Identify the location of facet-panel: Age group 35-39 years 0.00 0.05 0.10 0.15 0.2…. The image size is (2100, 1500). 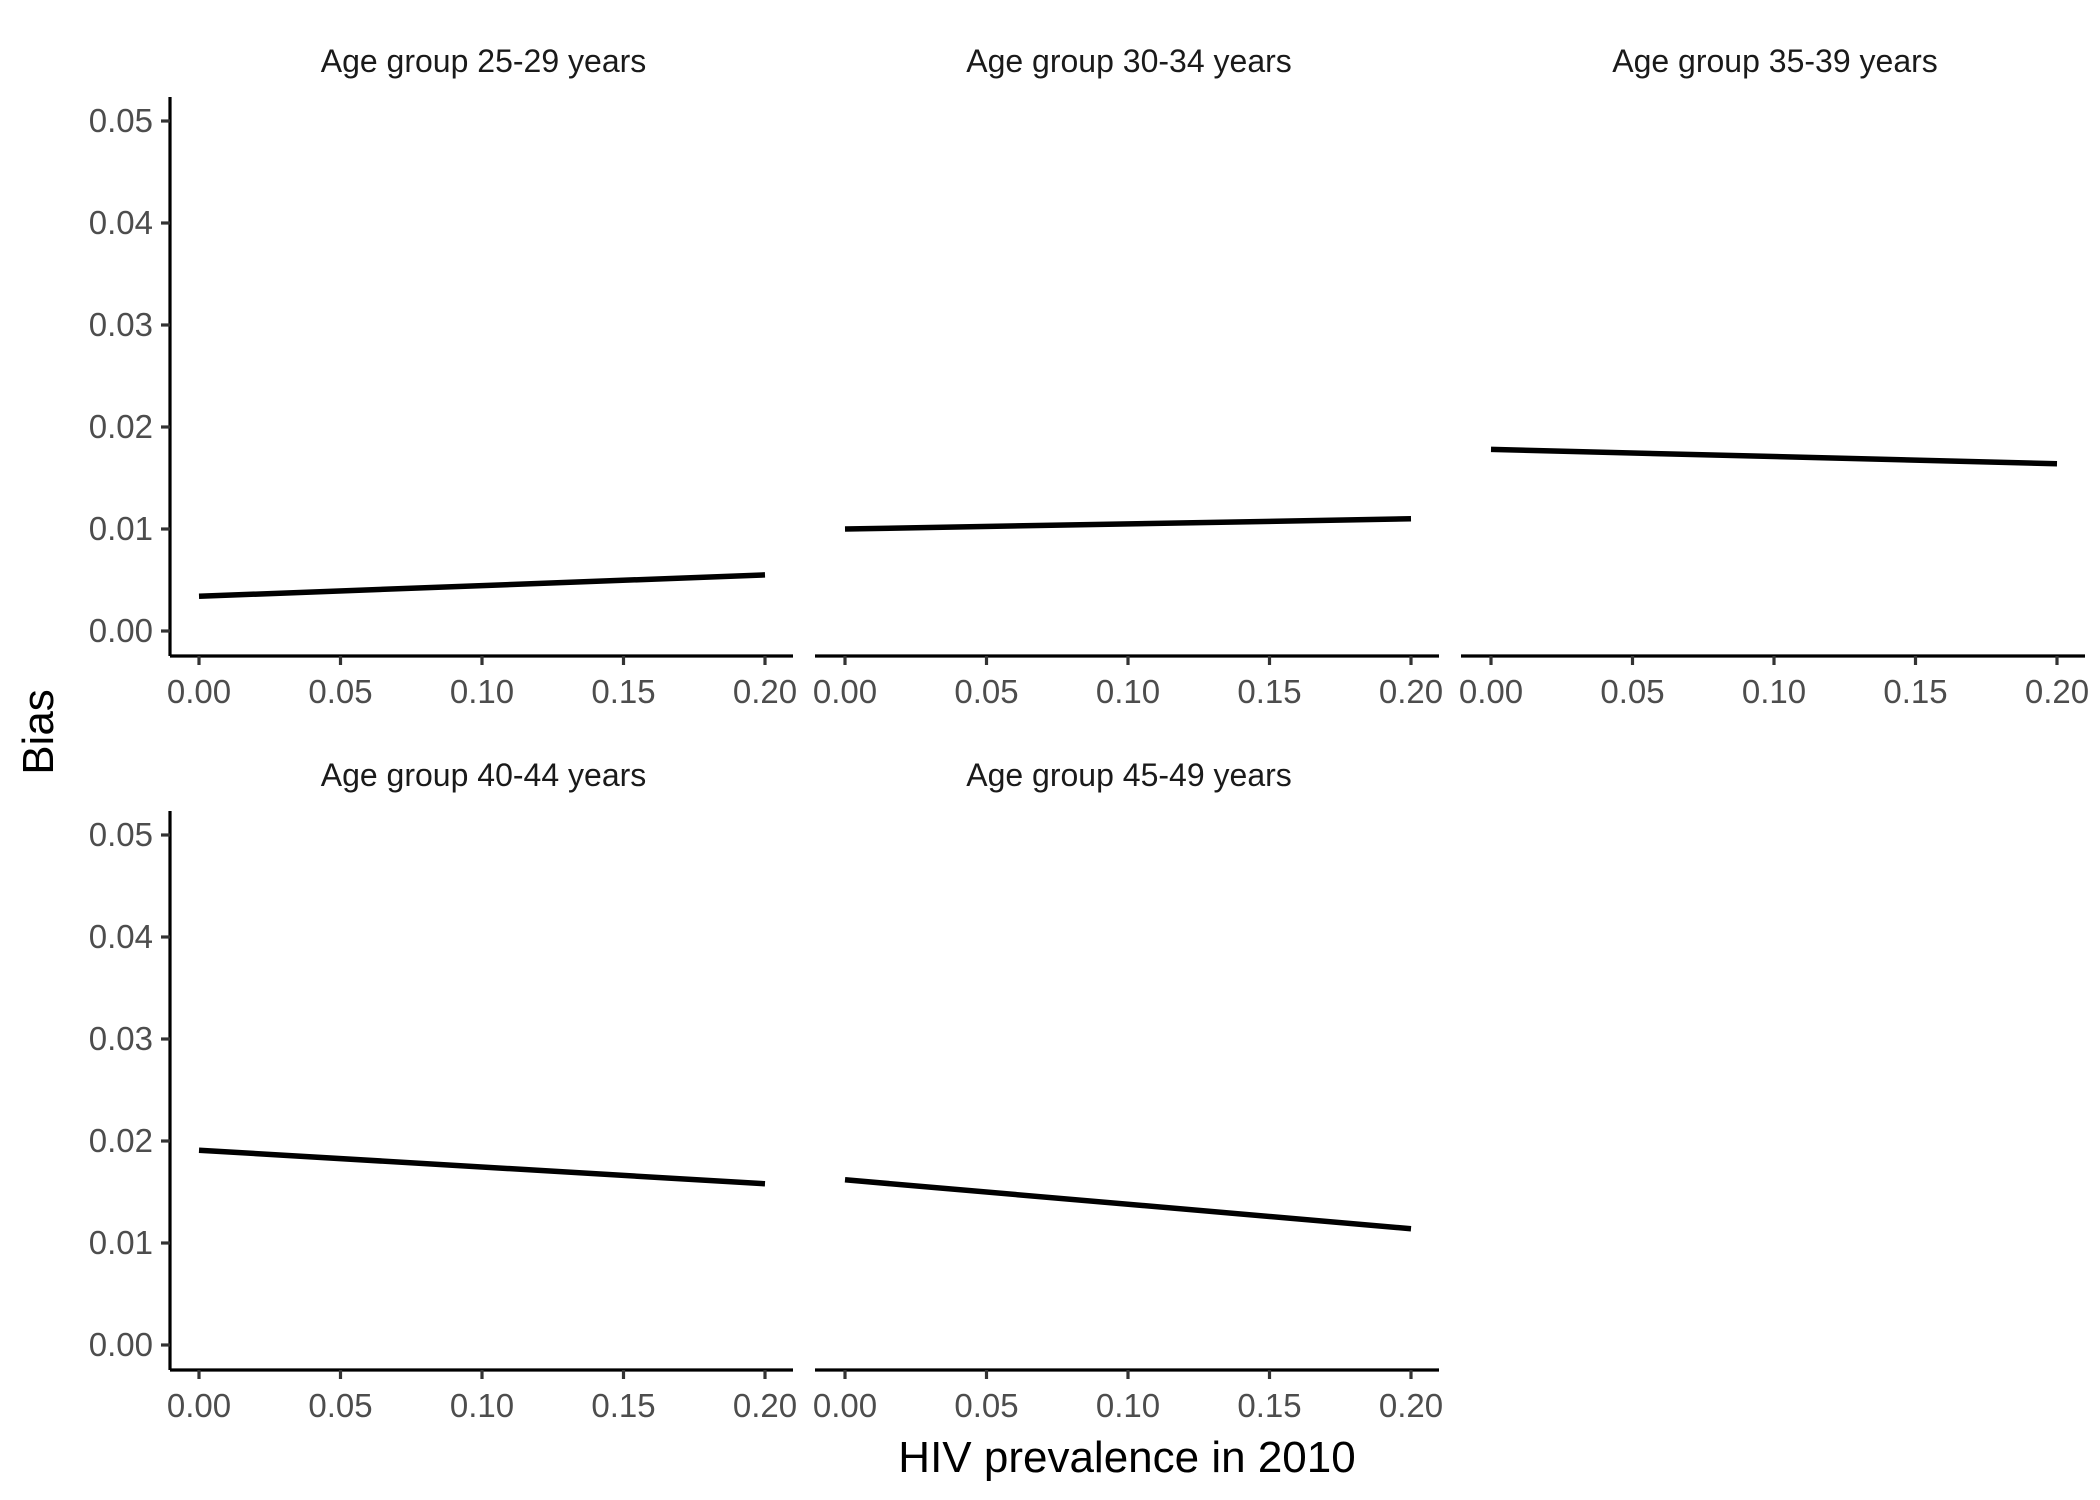
(1774, 376).